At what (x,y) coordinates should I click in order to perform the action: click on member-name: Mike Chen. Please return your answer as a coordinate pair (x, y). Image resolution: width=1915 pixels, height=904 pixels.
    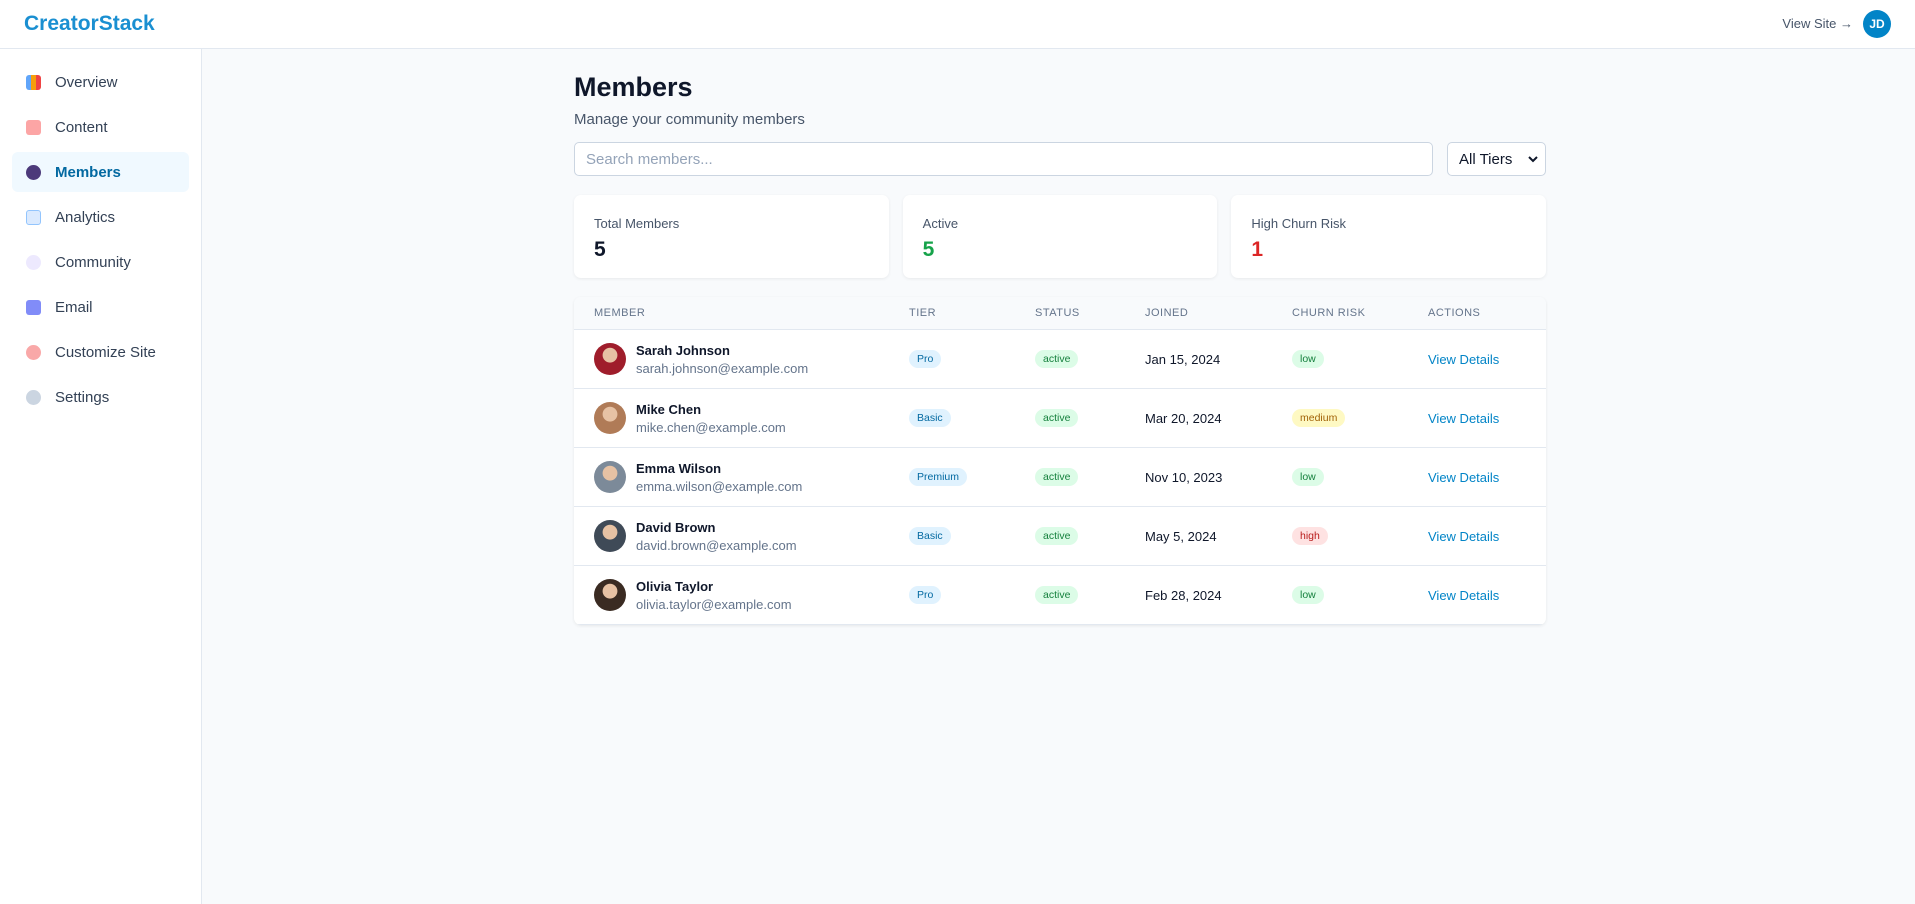
    Looking at the image, I should click on (669, 409).